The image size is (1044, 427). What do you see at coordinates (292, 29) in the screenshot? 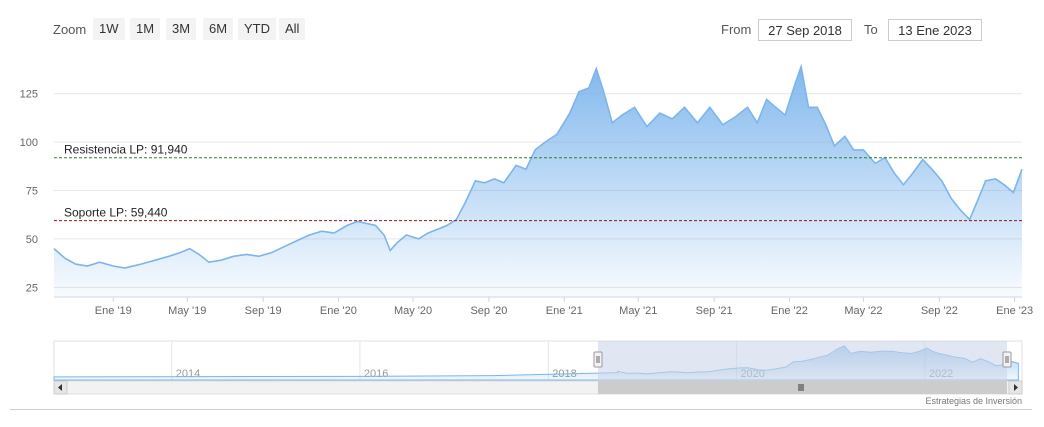
I see `zoom-all-button: All` at bounding box center [292, 29].